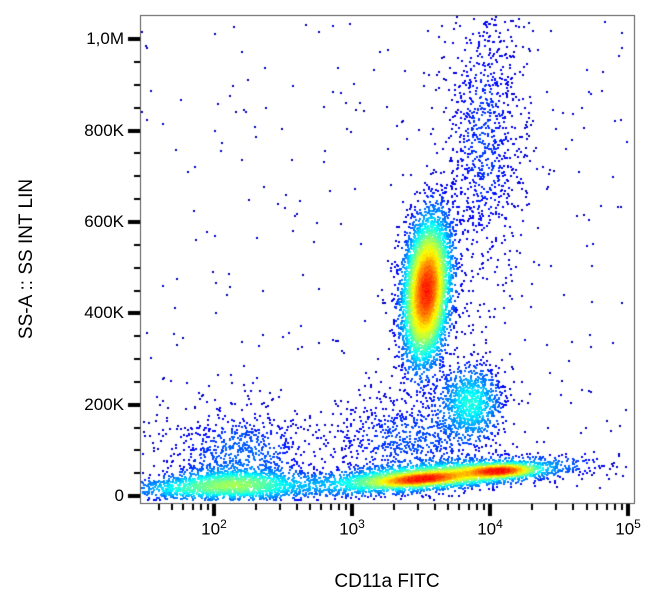  Describe the element at coordinates (214, 528) in the screenshot. I see `x-tick-label: 10²` at that location.